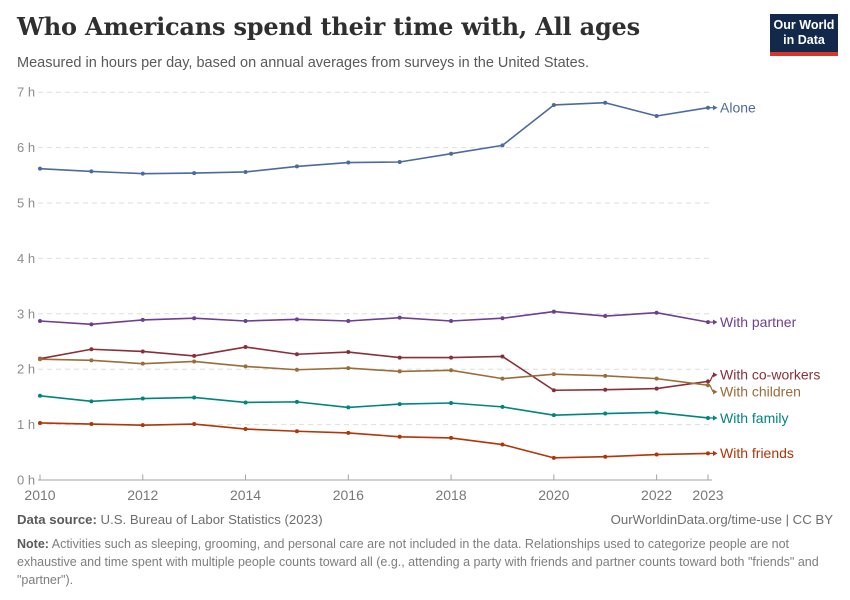 The height and width of the screenshot is (600, 850). I want to click on series-label-with-co-workers: With co-workers, so click(770, 375).